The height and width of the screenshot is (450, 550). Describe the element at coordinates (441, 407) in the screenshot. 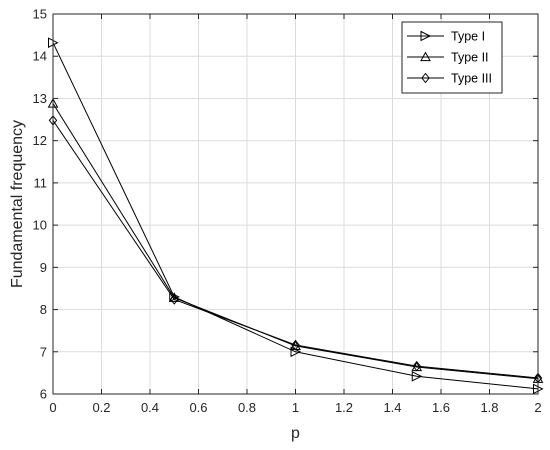

I see `x-tick-label: 1.6` at that location.